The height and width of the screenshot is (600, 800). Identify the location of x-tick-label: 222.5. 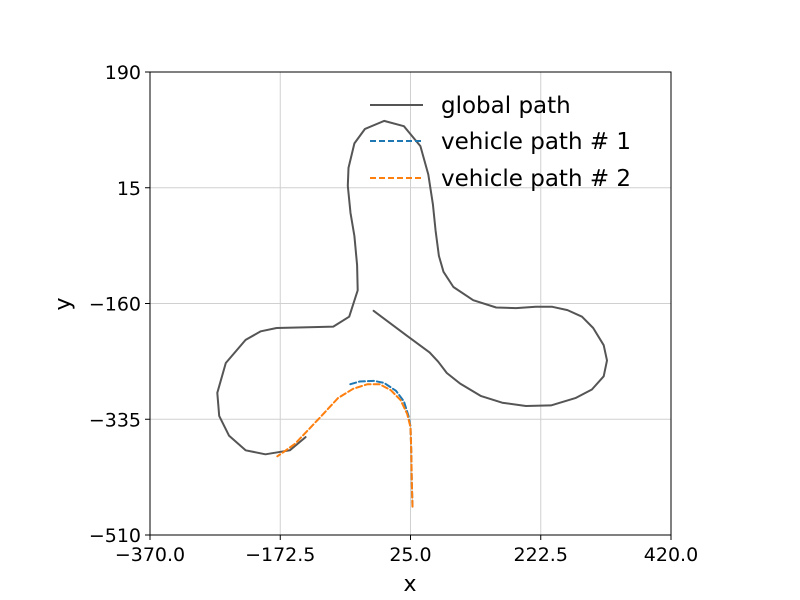
(541, 555).